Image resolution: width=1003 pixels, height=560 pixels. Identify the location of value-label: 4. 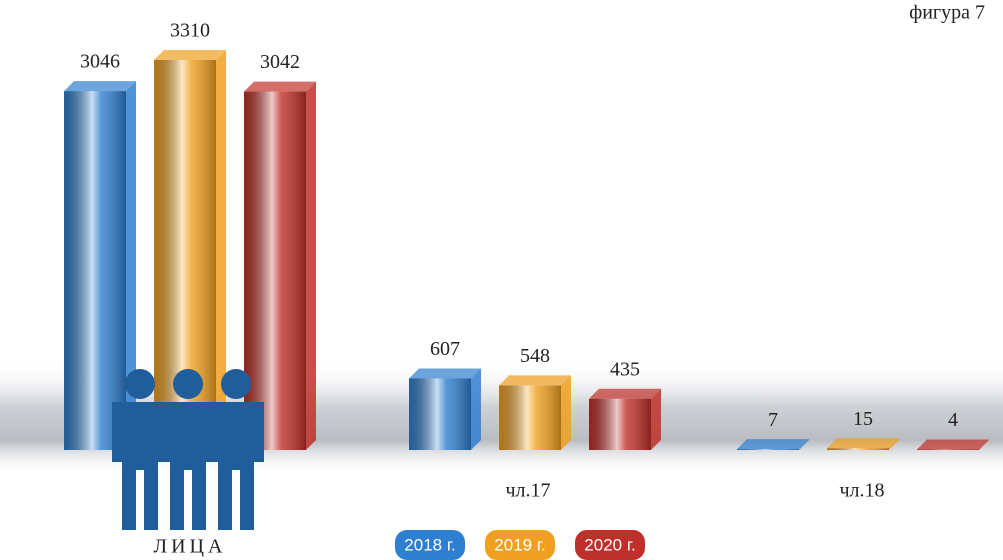
(953, 420).